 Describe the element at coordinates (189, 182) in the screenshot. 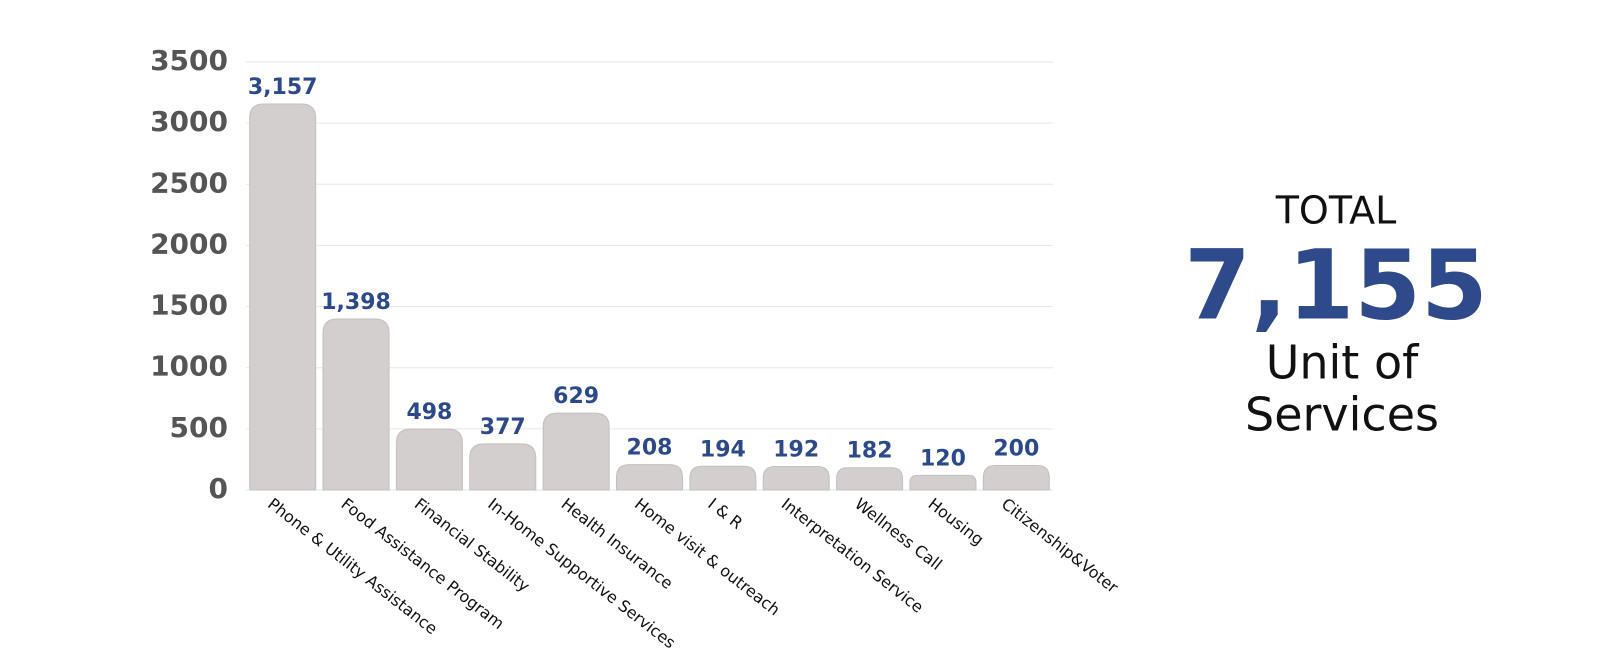

I see `y-tick-label: 2500` at that location.